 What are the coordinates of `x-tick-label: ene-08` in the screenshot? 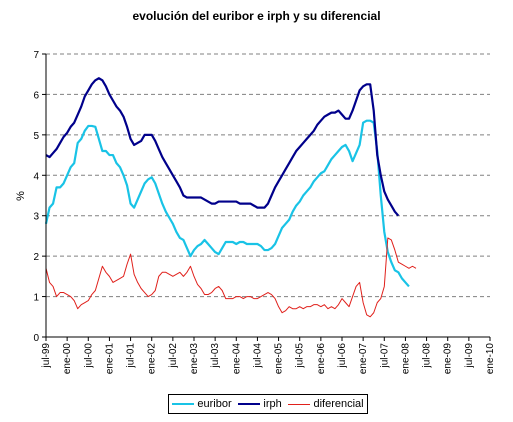 It's located at (405, 359).